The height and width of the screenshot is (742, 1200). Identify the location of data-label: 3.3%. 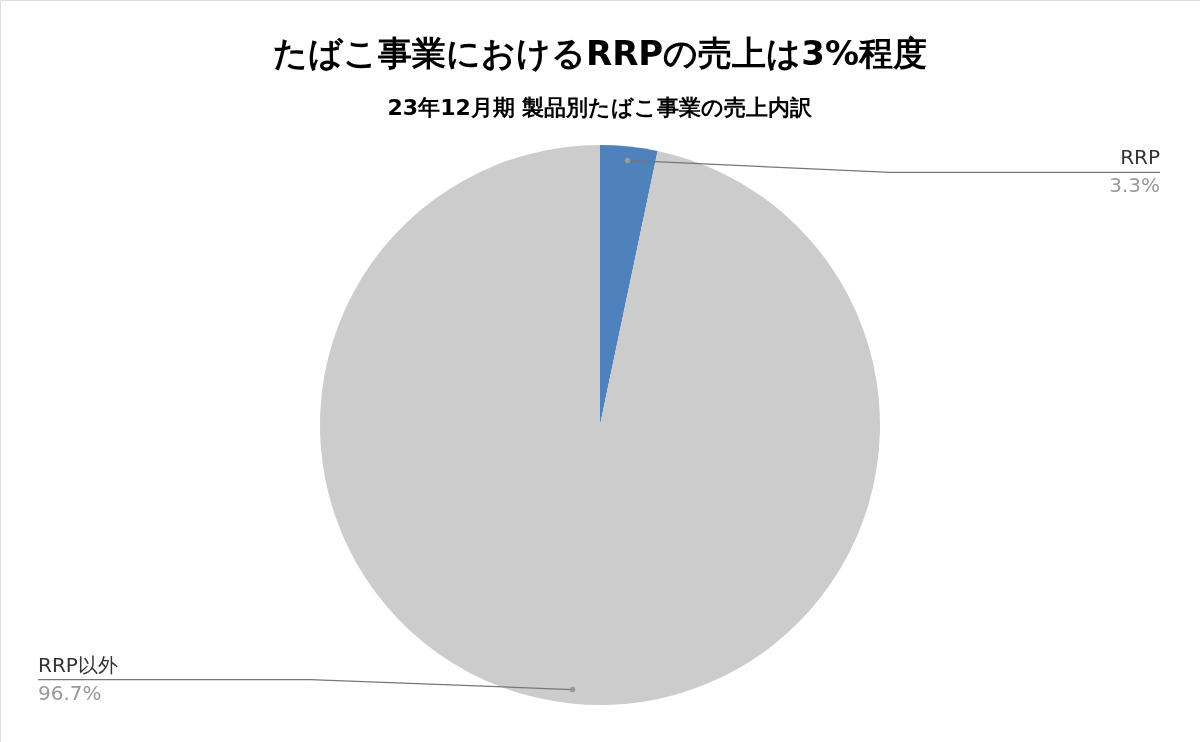
(1134, 185).